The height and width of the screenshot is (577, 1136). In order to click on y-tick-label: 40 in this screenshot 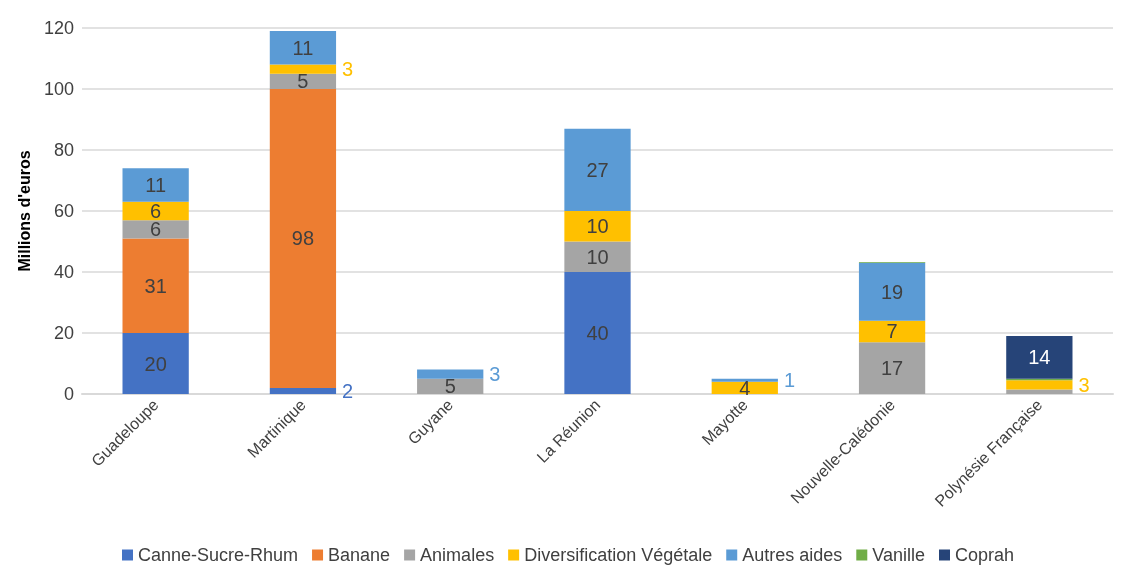, I will do `click(63, 272)`.